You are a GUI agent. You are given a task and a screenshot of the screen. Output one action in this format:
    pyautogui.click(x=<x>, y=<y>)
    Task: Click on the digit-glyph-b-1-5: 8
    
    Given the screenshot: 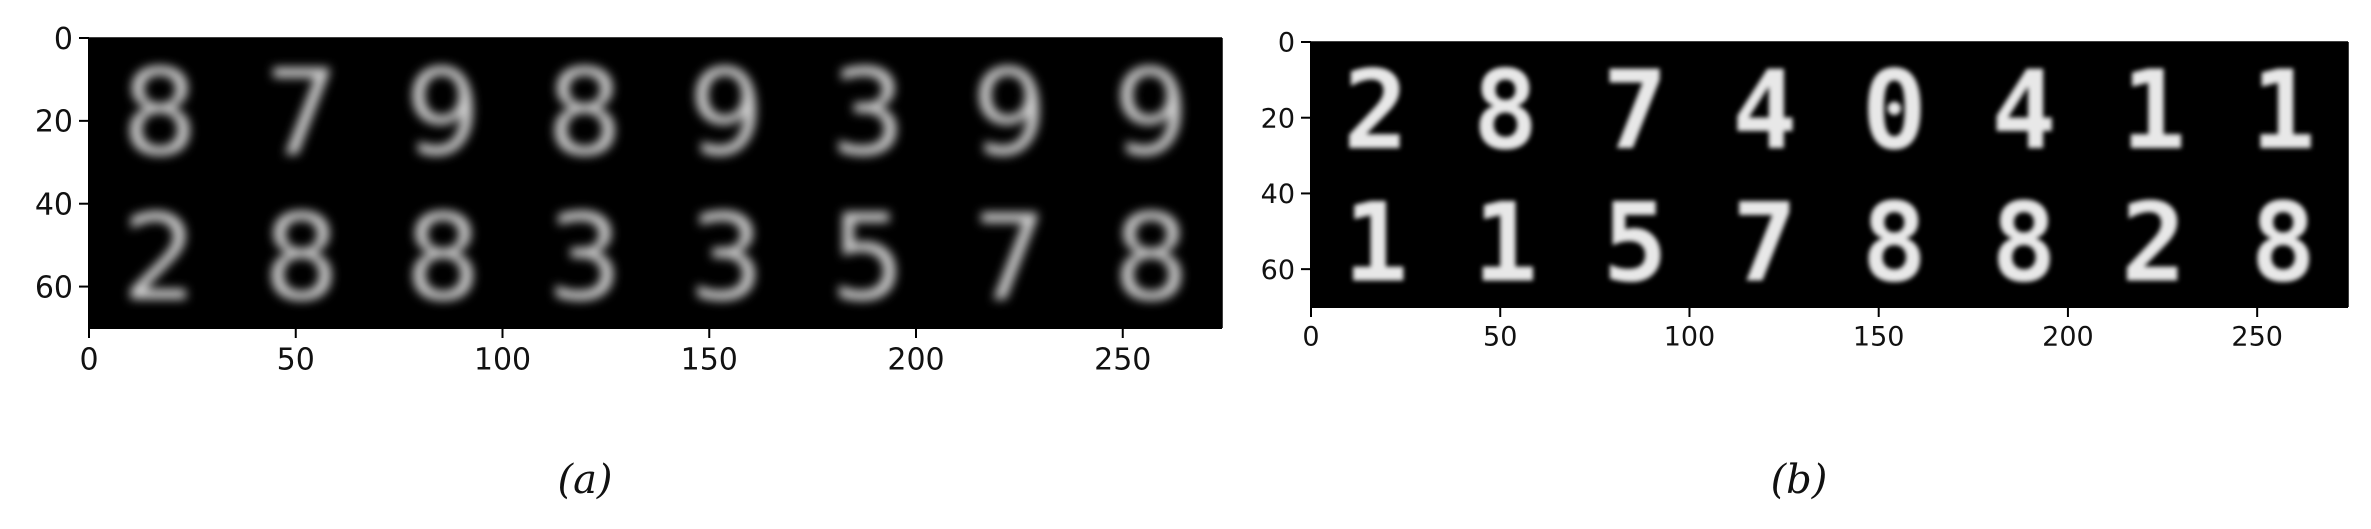 What is the action you would take?
    pyautogui.click(x=2023, y=243)
    